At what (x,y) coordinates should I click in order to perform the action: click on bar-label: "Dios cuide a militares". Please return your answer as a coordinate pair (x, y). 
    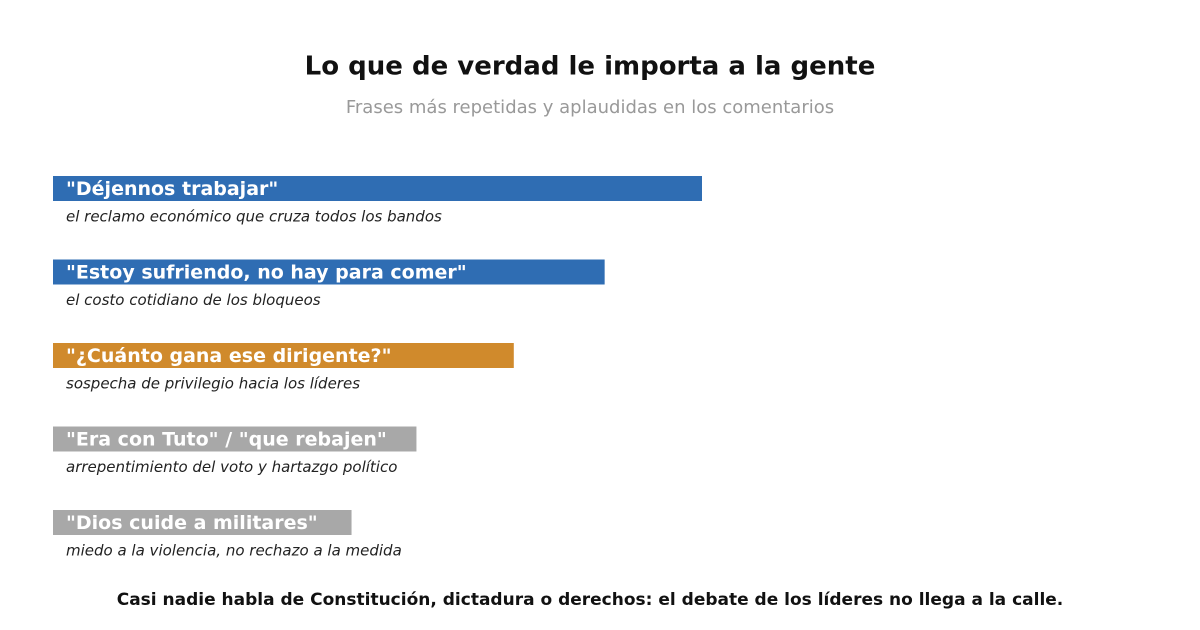
    Looking at the image, I should click on (192, 523).